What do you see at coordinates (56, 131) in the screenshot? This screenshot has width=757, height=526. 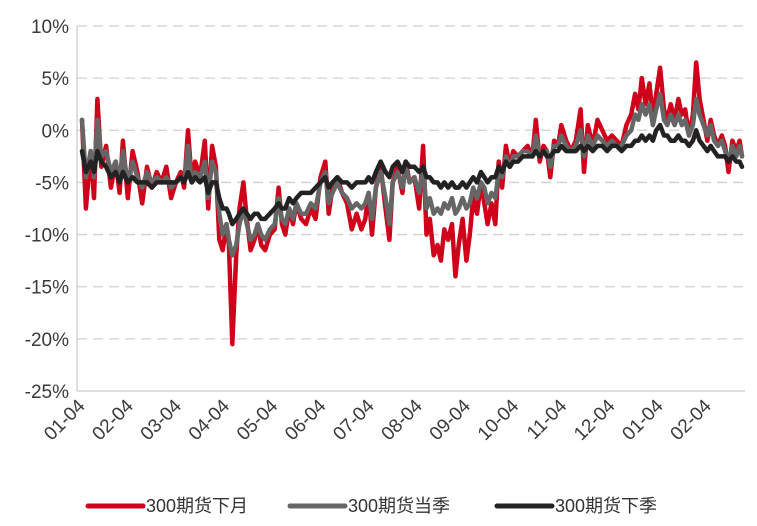 I see `y-tick-label: 0%` at bounding box center [56, 131].